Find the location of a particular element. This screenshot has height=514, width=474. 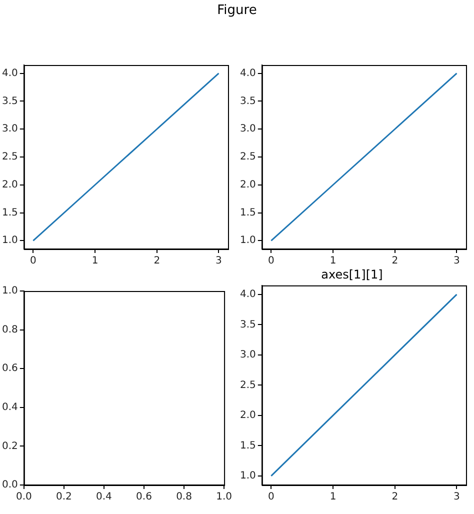

y-tick-label: 0.2 is located at coordinates (10, 446).